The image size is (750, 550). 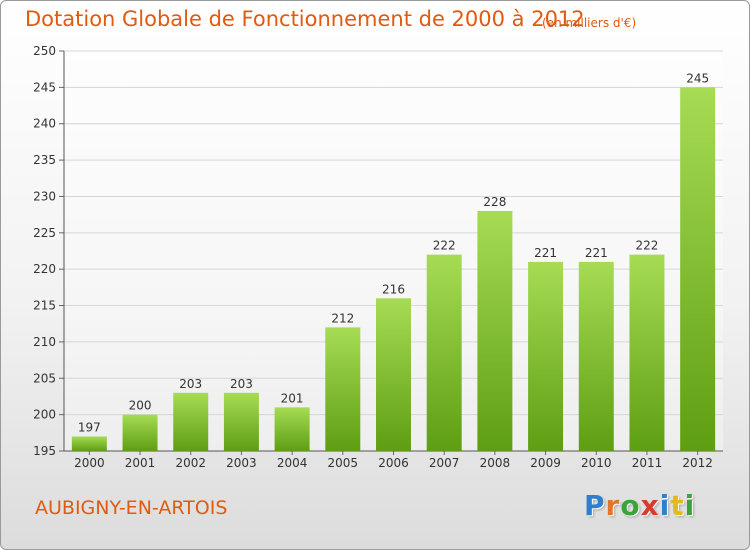 What do you see at coordinates (89, 463) in the screenshot?
I see `x-tick-label-2000: 2000` at bounding box center [89, 463].